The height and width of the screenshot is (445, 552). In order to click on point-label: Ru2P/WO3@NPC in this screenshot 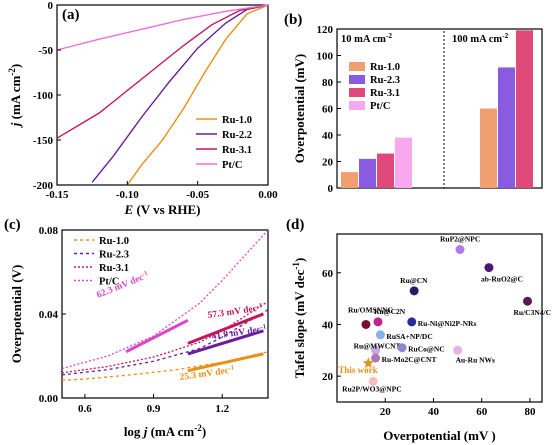, I will do `click(371, 388)`.